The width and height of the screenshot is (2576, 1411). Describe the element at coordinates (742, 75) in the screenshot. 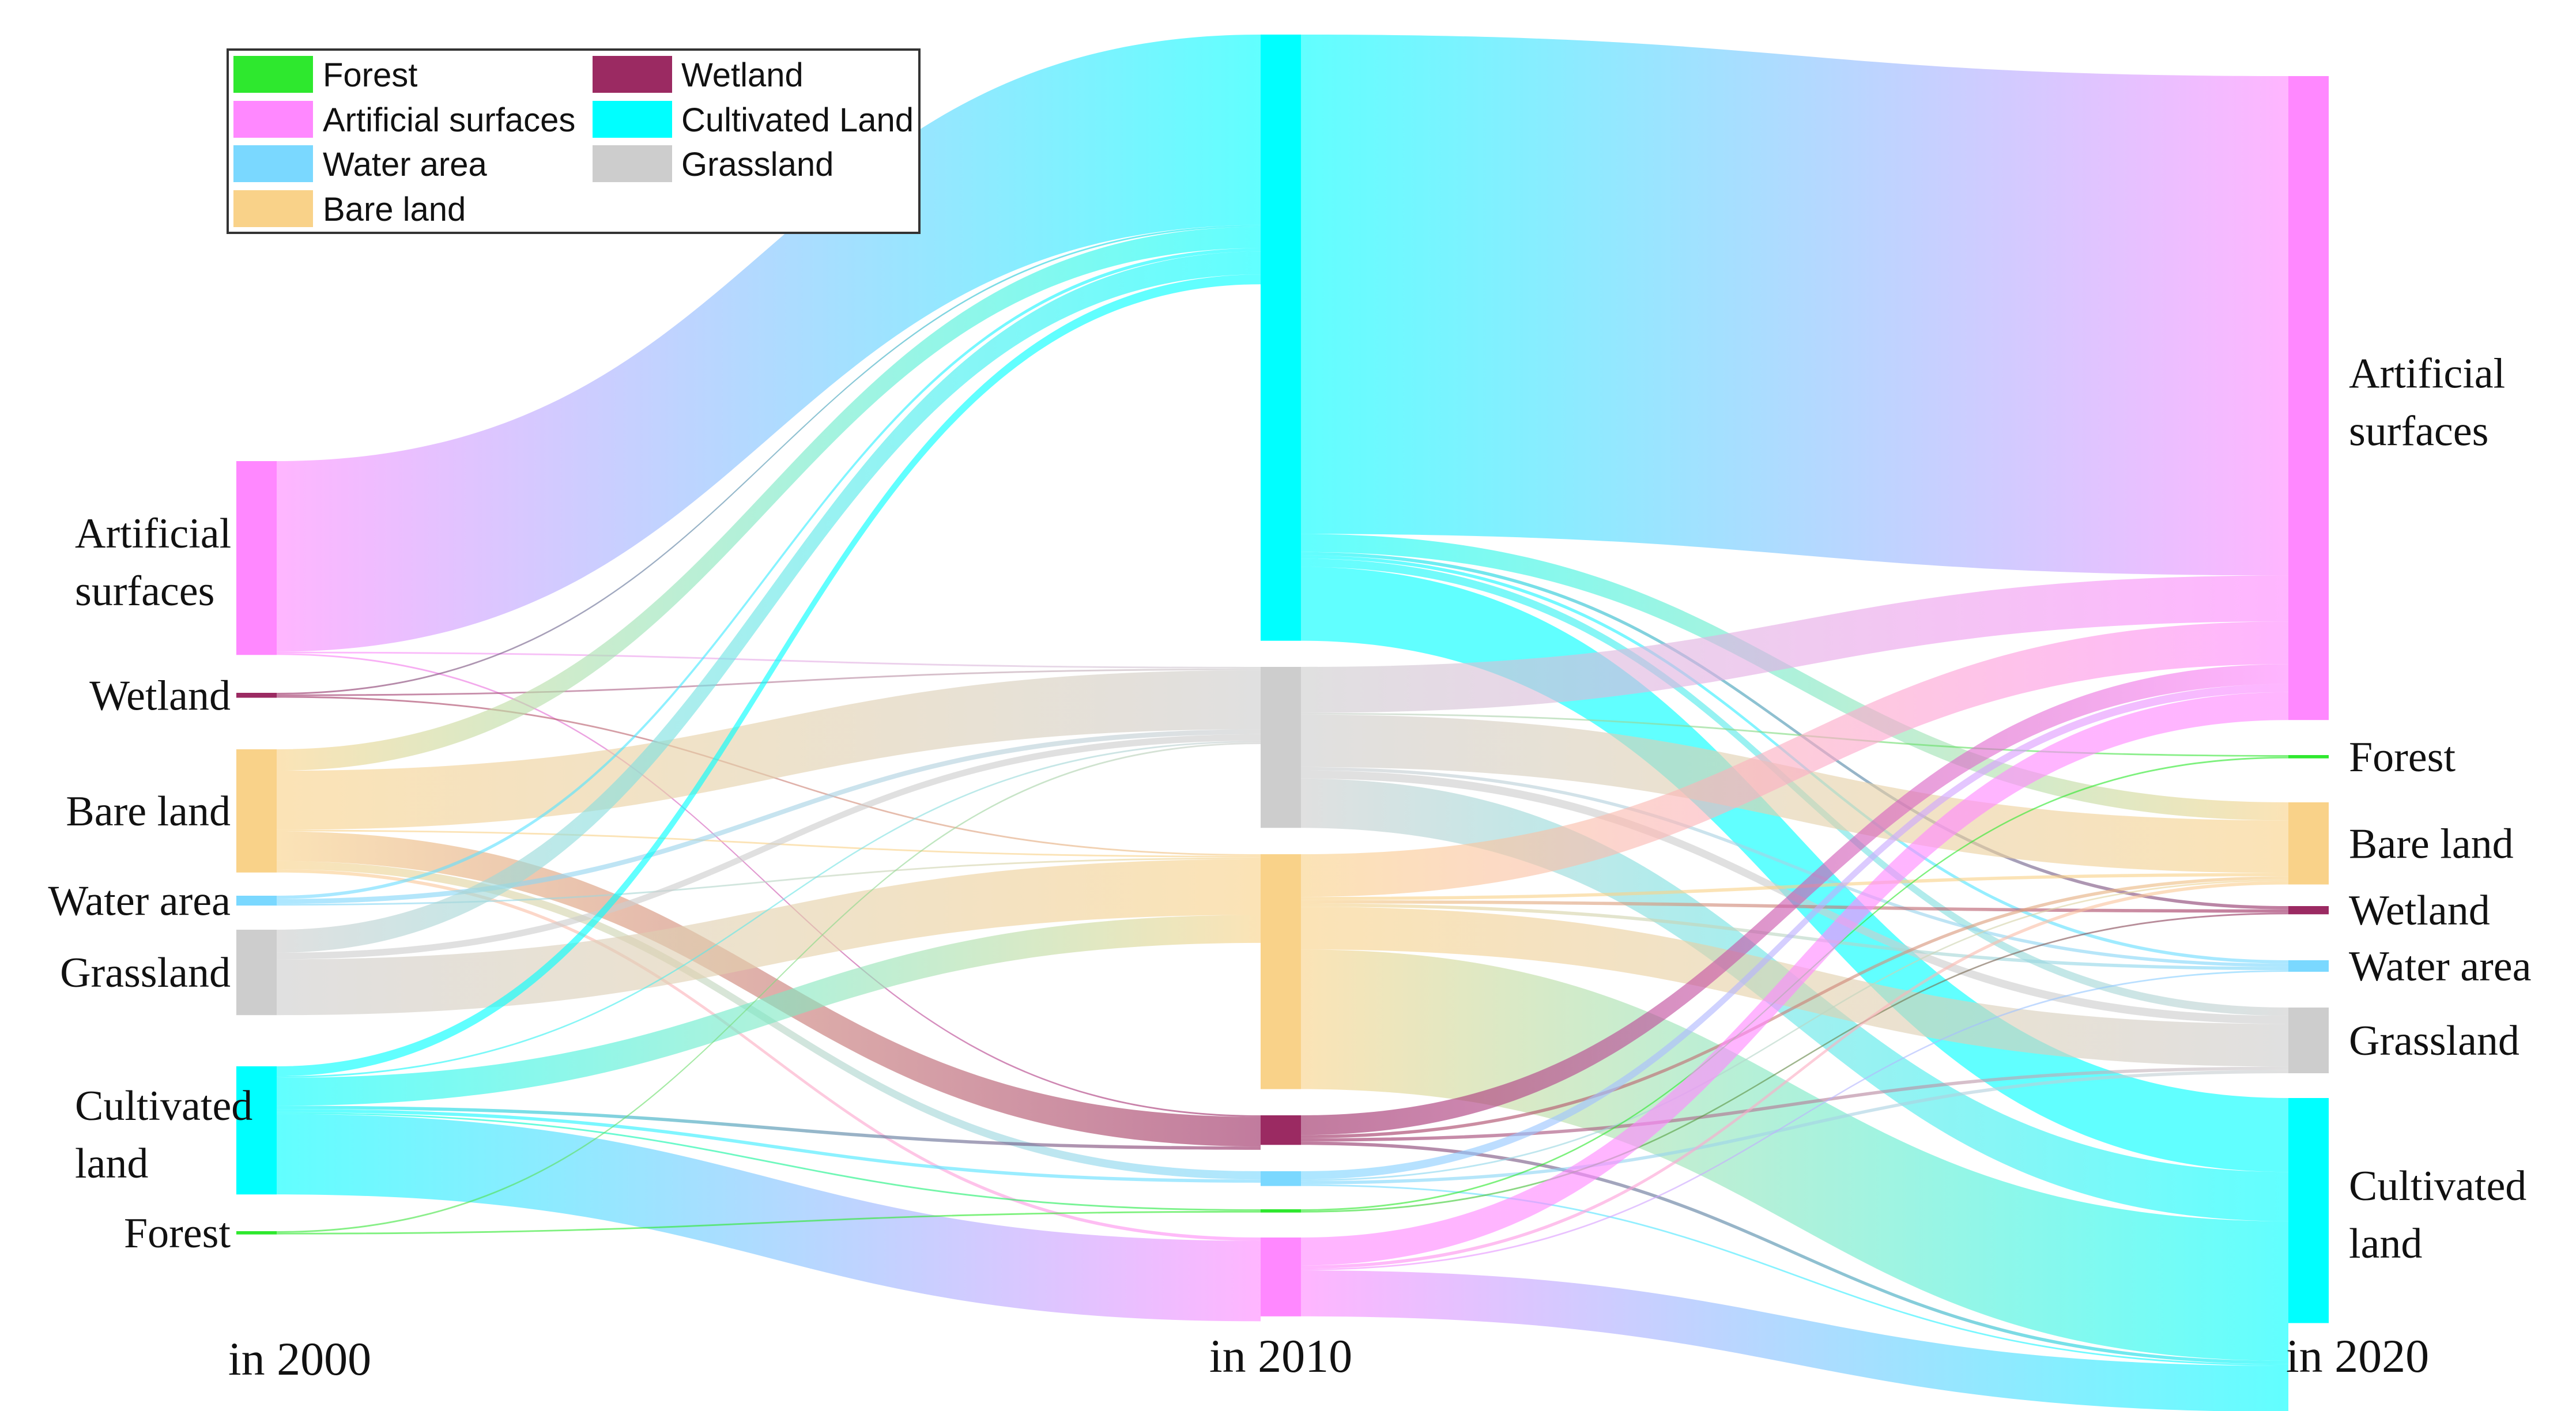

I see `legend-label-wetland: Wetland` at that location.